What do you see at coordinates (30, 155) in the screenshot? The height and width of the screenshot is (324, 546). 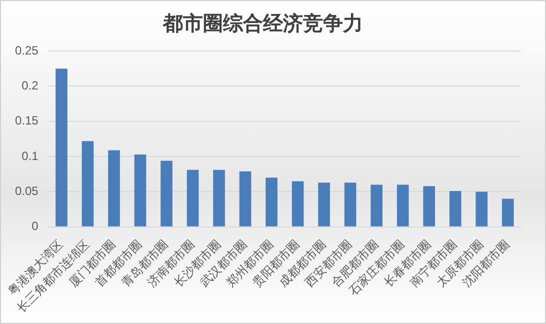 I see `y-tick-label: 0.1` at bounding box center [30, 155].